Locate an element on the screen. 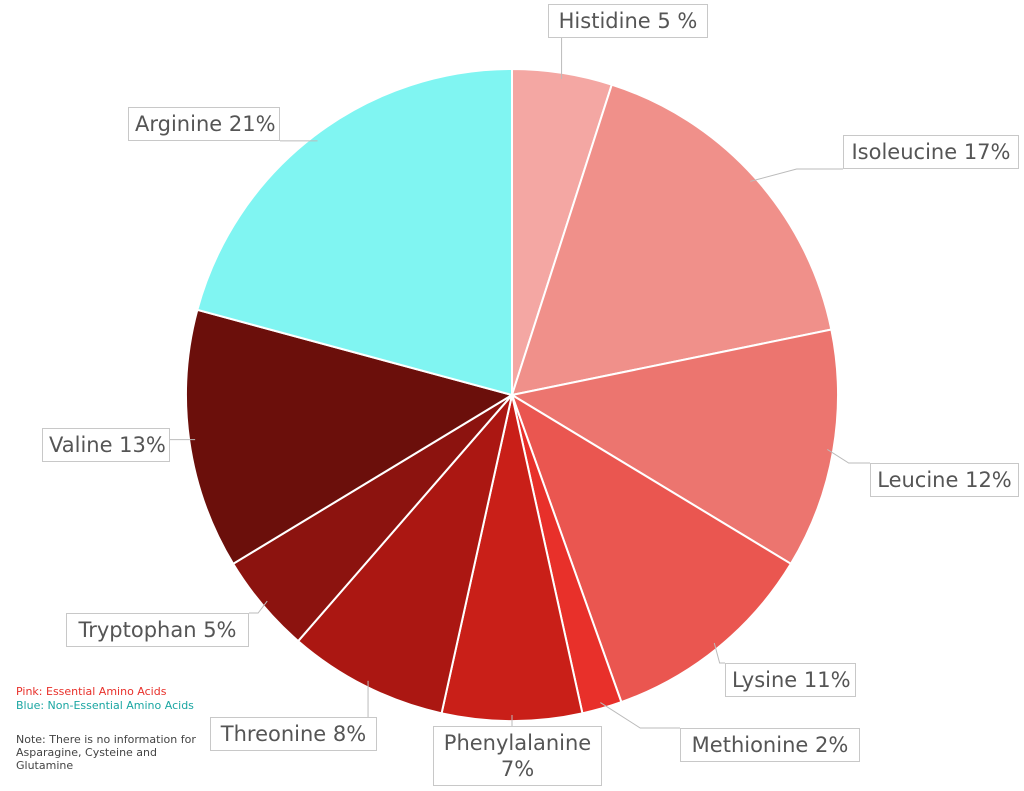 The image size is (1024, 791). legend-note: Pink: Essential Amino Acids is located at coordinates (91, 691).